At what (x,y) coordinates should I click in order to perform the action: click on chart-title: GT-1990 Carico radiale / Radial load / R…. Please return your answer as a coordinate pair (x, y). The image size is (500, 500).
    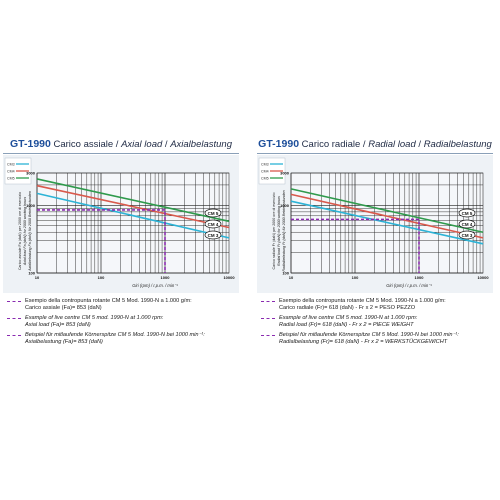
    Looking at the image, I should click on (375, 145).